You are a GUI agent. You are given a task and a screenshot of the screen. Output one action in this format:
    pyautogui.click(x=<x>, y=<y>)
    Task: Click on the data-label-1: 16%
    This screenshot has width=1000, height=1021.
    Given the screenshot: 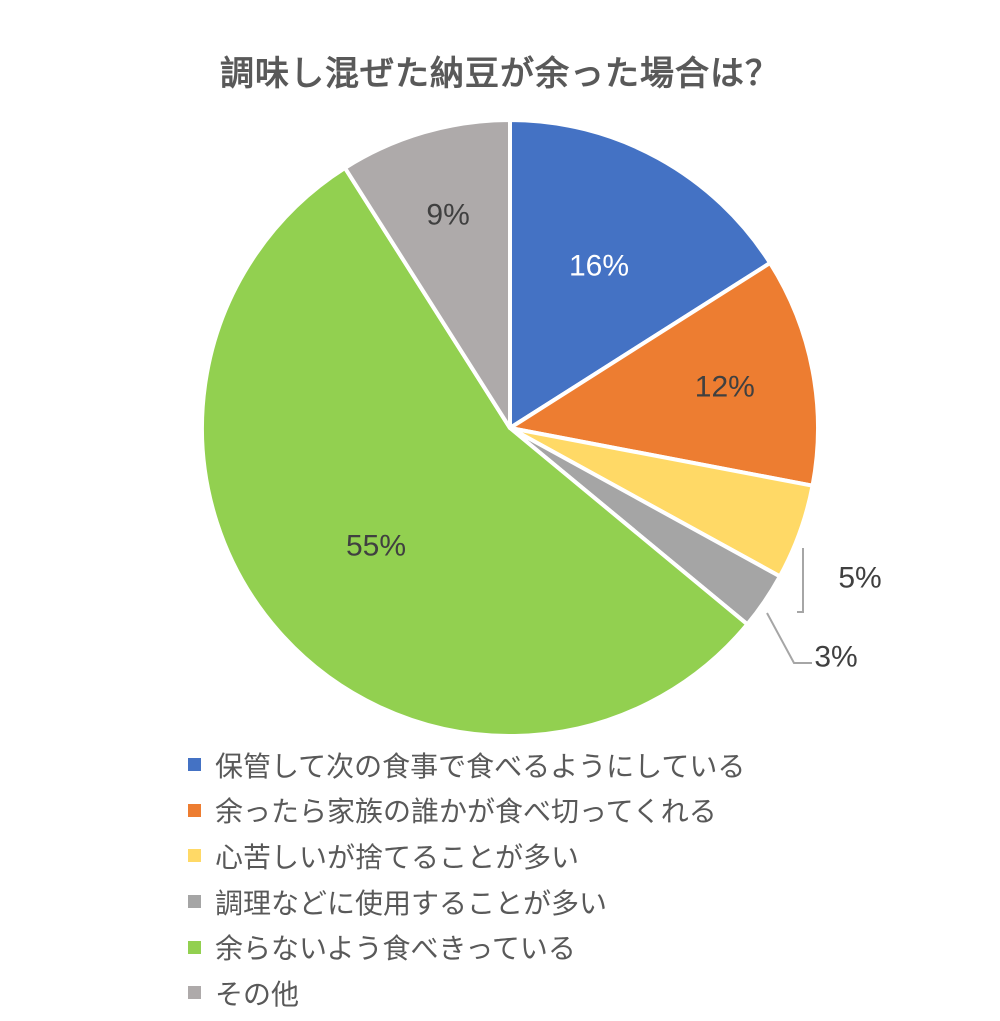 What is the action you would take?
    pyautogui.click(x=599, y=266)
    